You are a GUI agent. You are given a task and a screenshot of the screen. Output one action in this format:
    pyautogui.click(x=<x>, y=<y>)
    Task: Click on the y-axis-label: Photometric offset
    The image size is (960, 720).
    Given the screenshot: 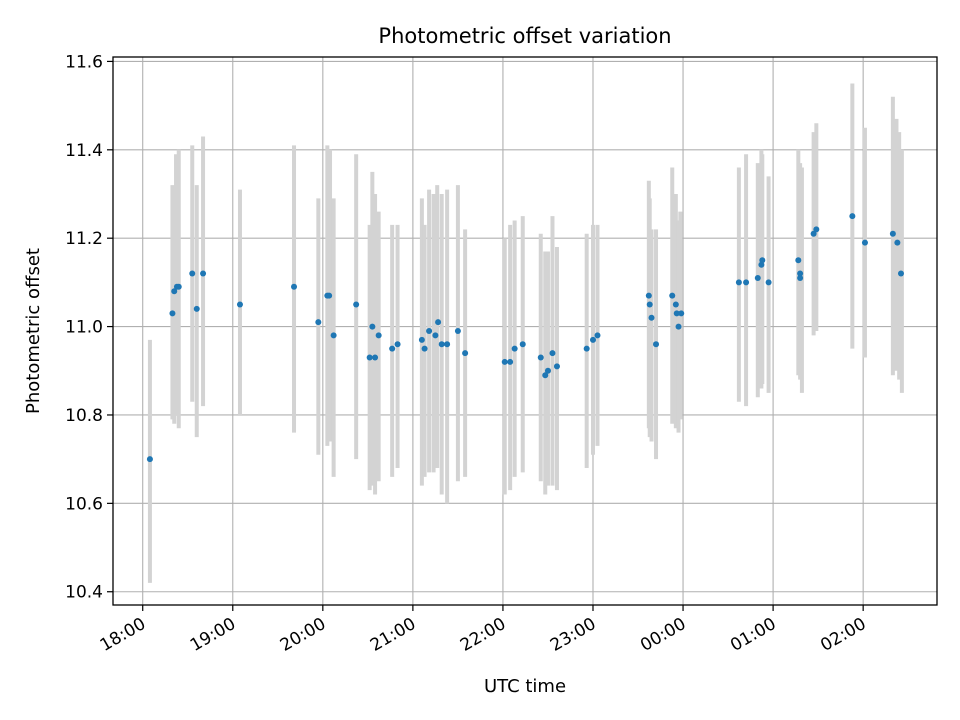 What is the action you would take?
    pyautogui.click(x=33, y=331)
    